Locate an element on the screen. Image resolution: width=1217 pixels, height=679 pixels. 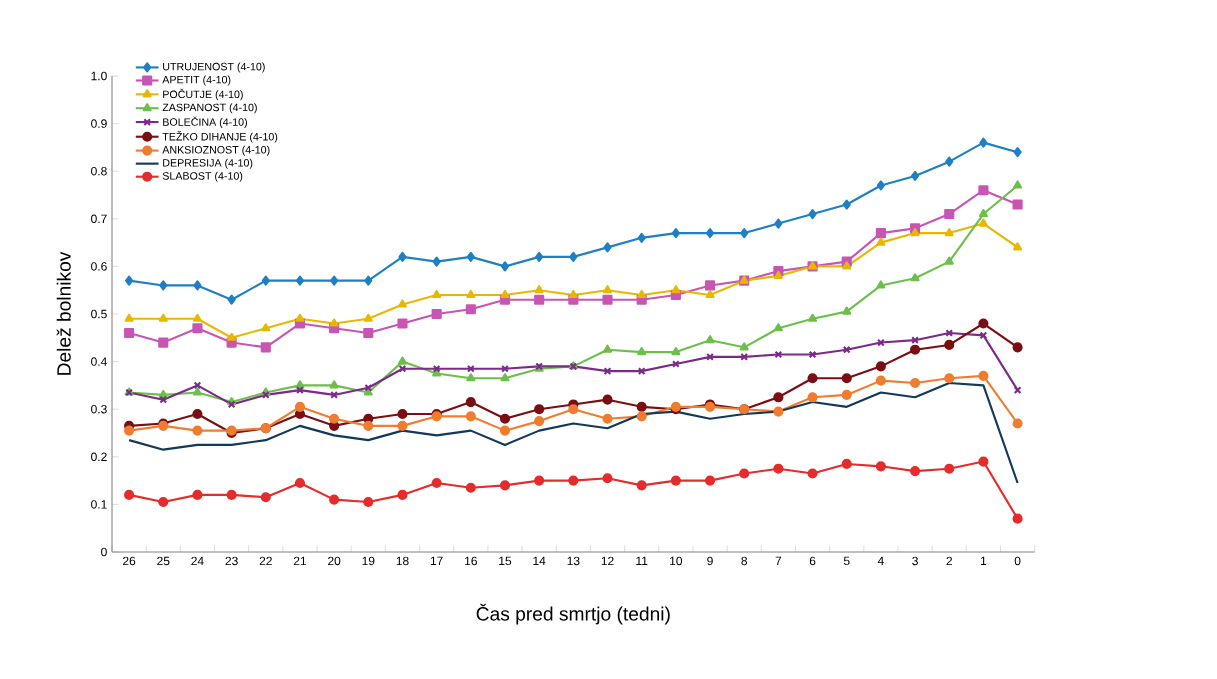
x-tick-label: 5 is located at coordinates (846, 561).